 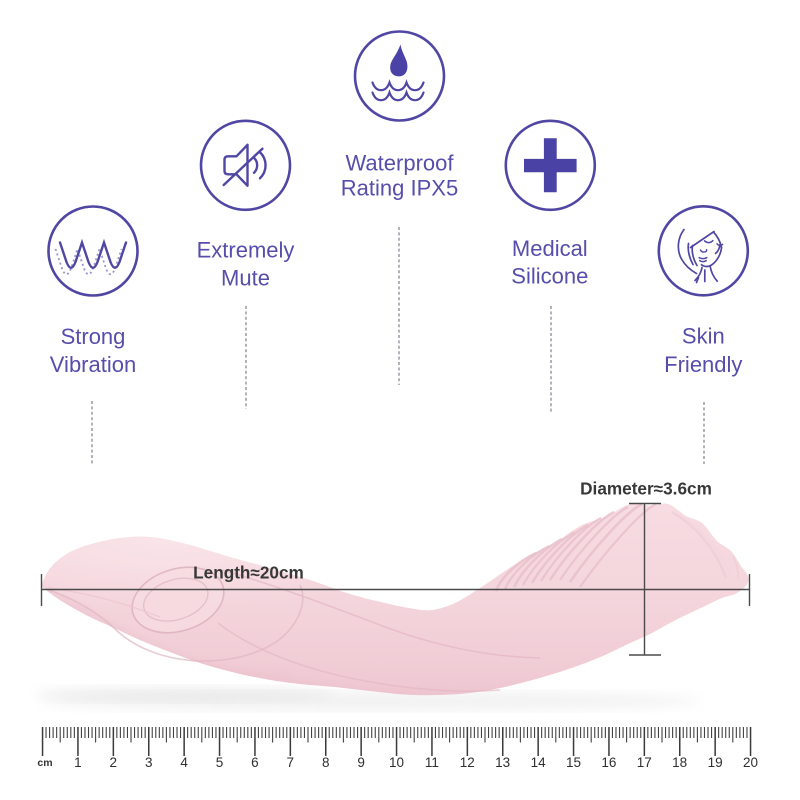 What do you see at coordinates (549, 276) in the screenshot?
I see `svg-text: Silicone` at bounding box center [549, 276].